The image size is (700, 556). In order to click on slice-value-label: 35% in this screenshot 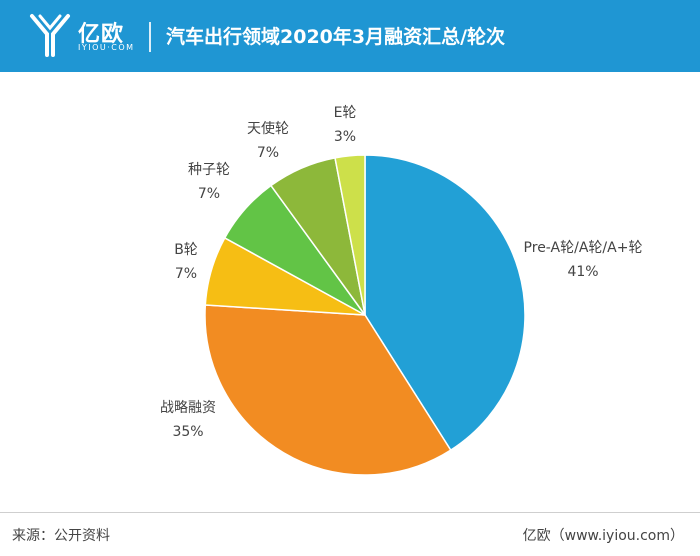, I will do `click(187, 432)`.